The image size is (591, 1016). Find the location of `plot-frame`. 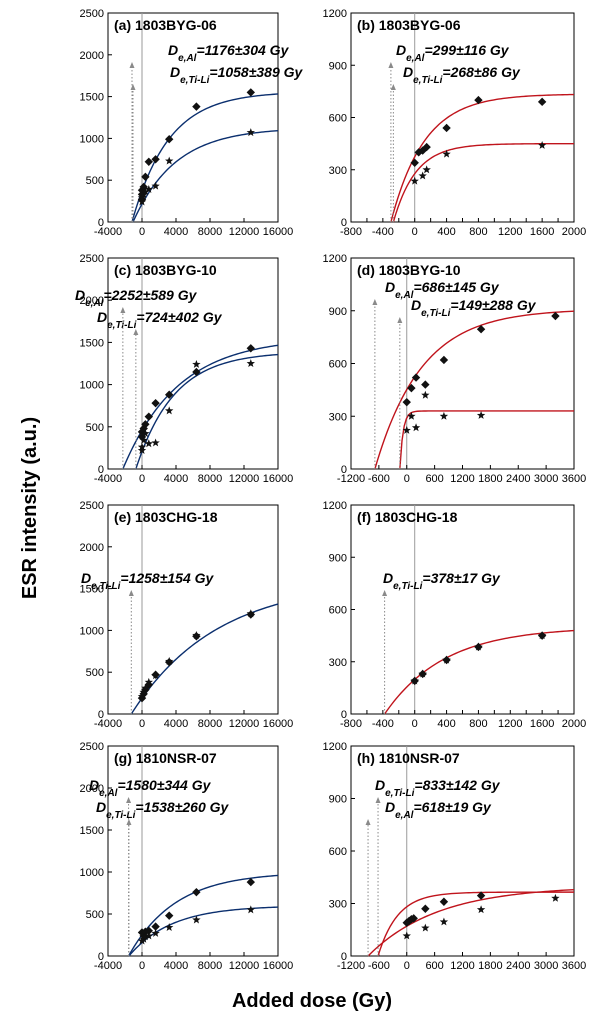

plot-frame is located at coordinates (193, 851).